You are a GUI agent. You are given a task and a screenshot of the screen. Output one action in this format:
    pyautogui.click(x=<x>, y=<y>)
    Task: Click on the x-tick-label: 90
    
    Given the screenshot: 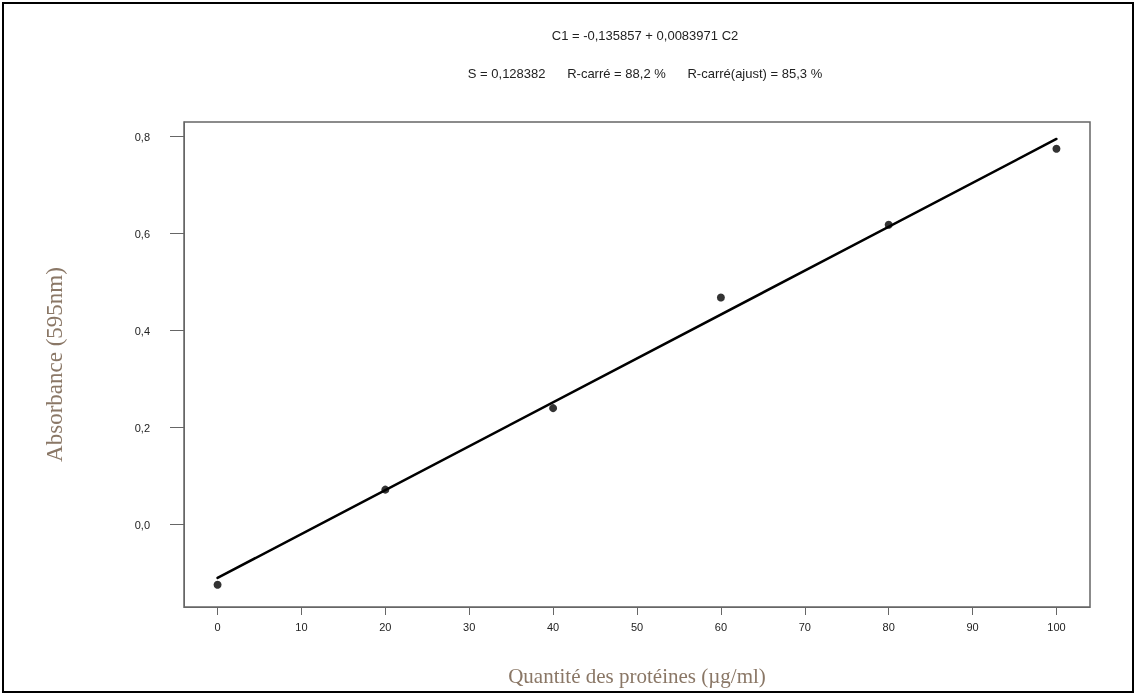 What is the action you would take?
    pyautogui.click(x=972, y=626)
    